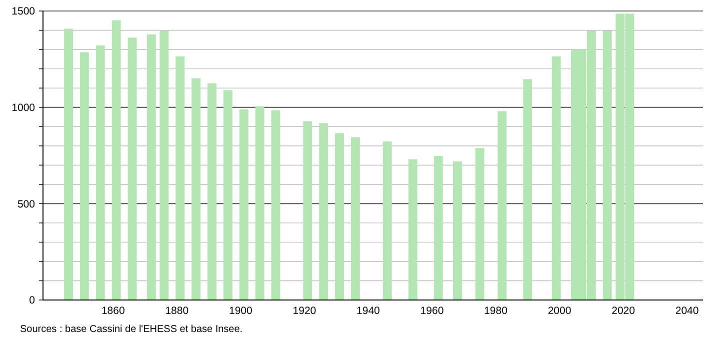 This screenshot has height=340, width=710. What do you see at coordinates (560, 311) in the screenshot?
I see `x-tick-label: 2000` at bounding box center [560, 311].